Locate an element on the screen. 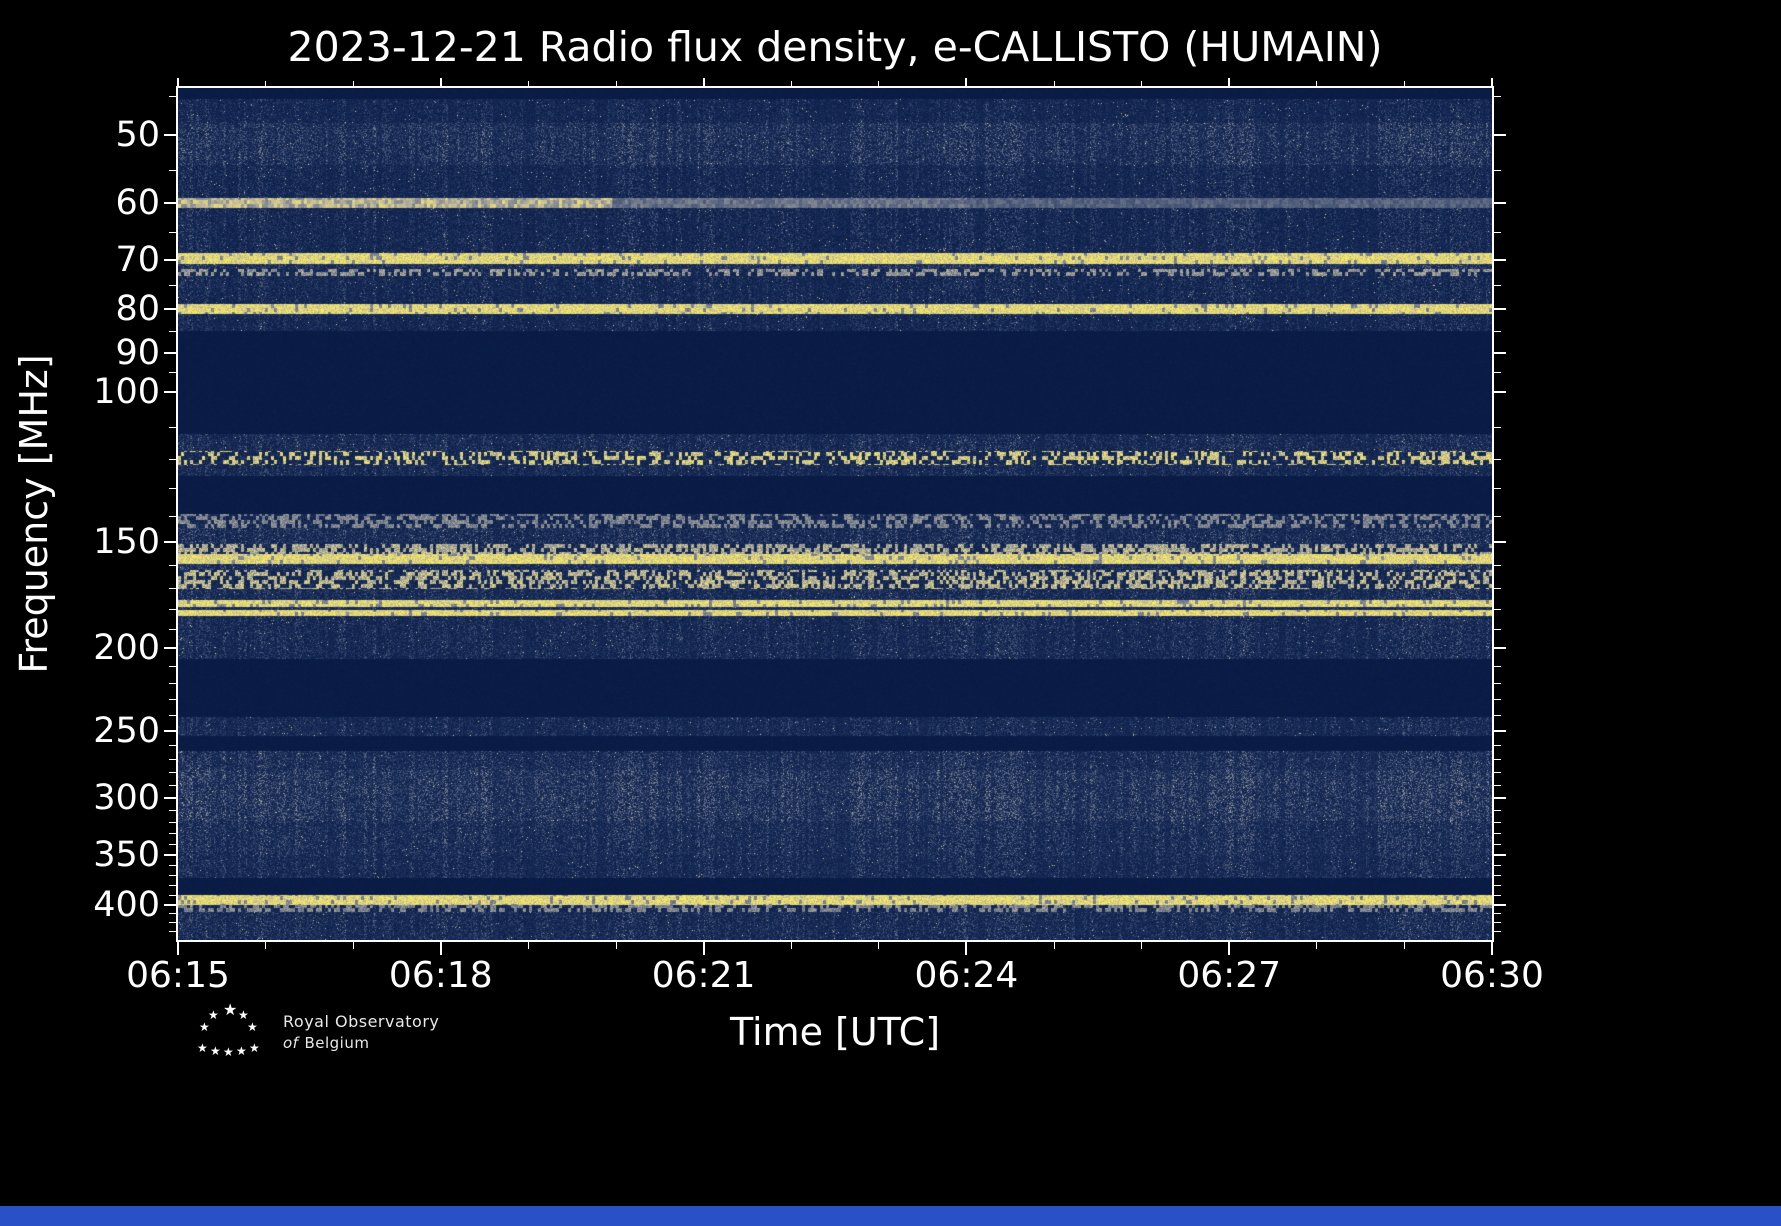  rob-credit: Royal Observatory of Belgium is located at coordinates (361, 1032).